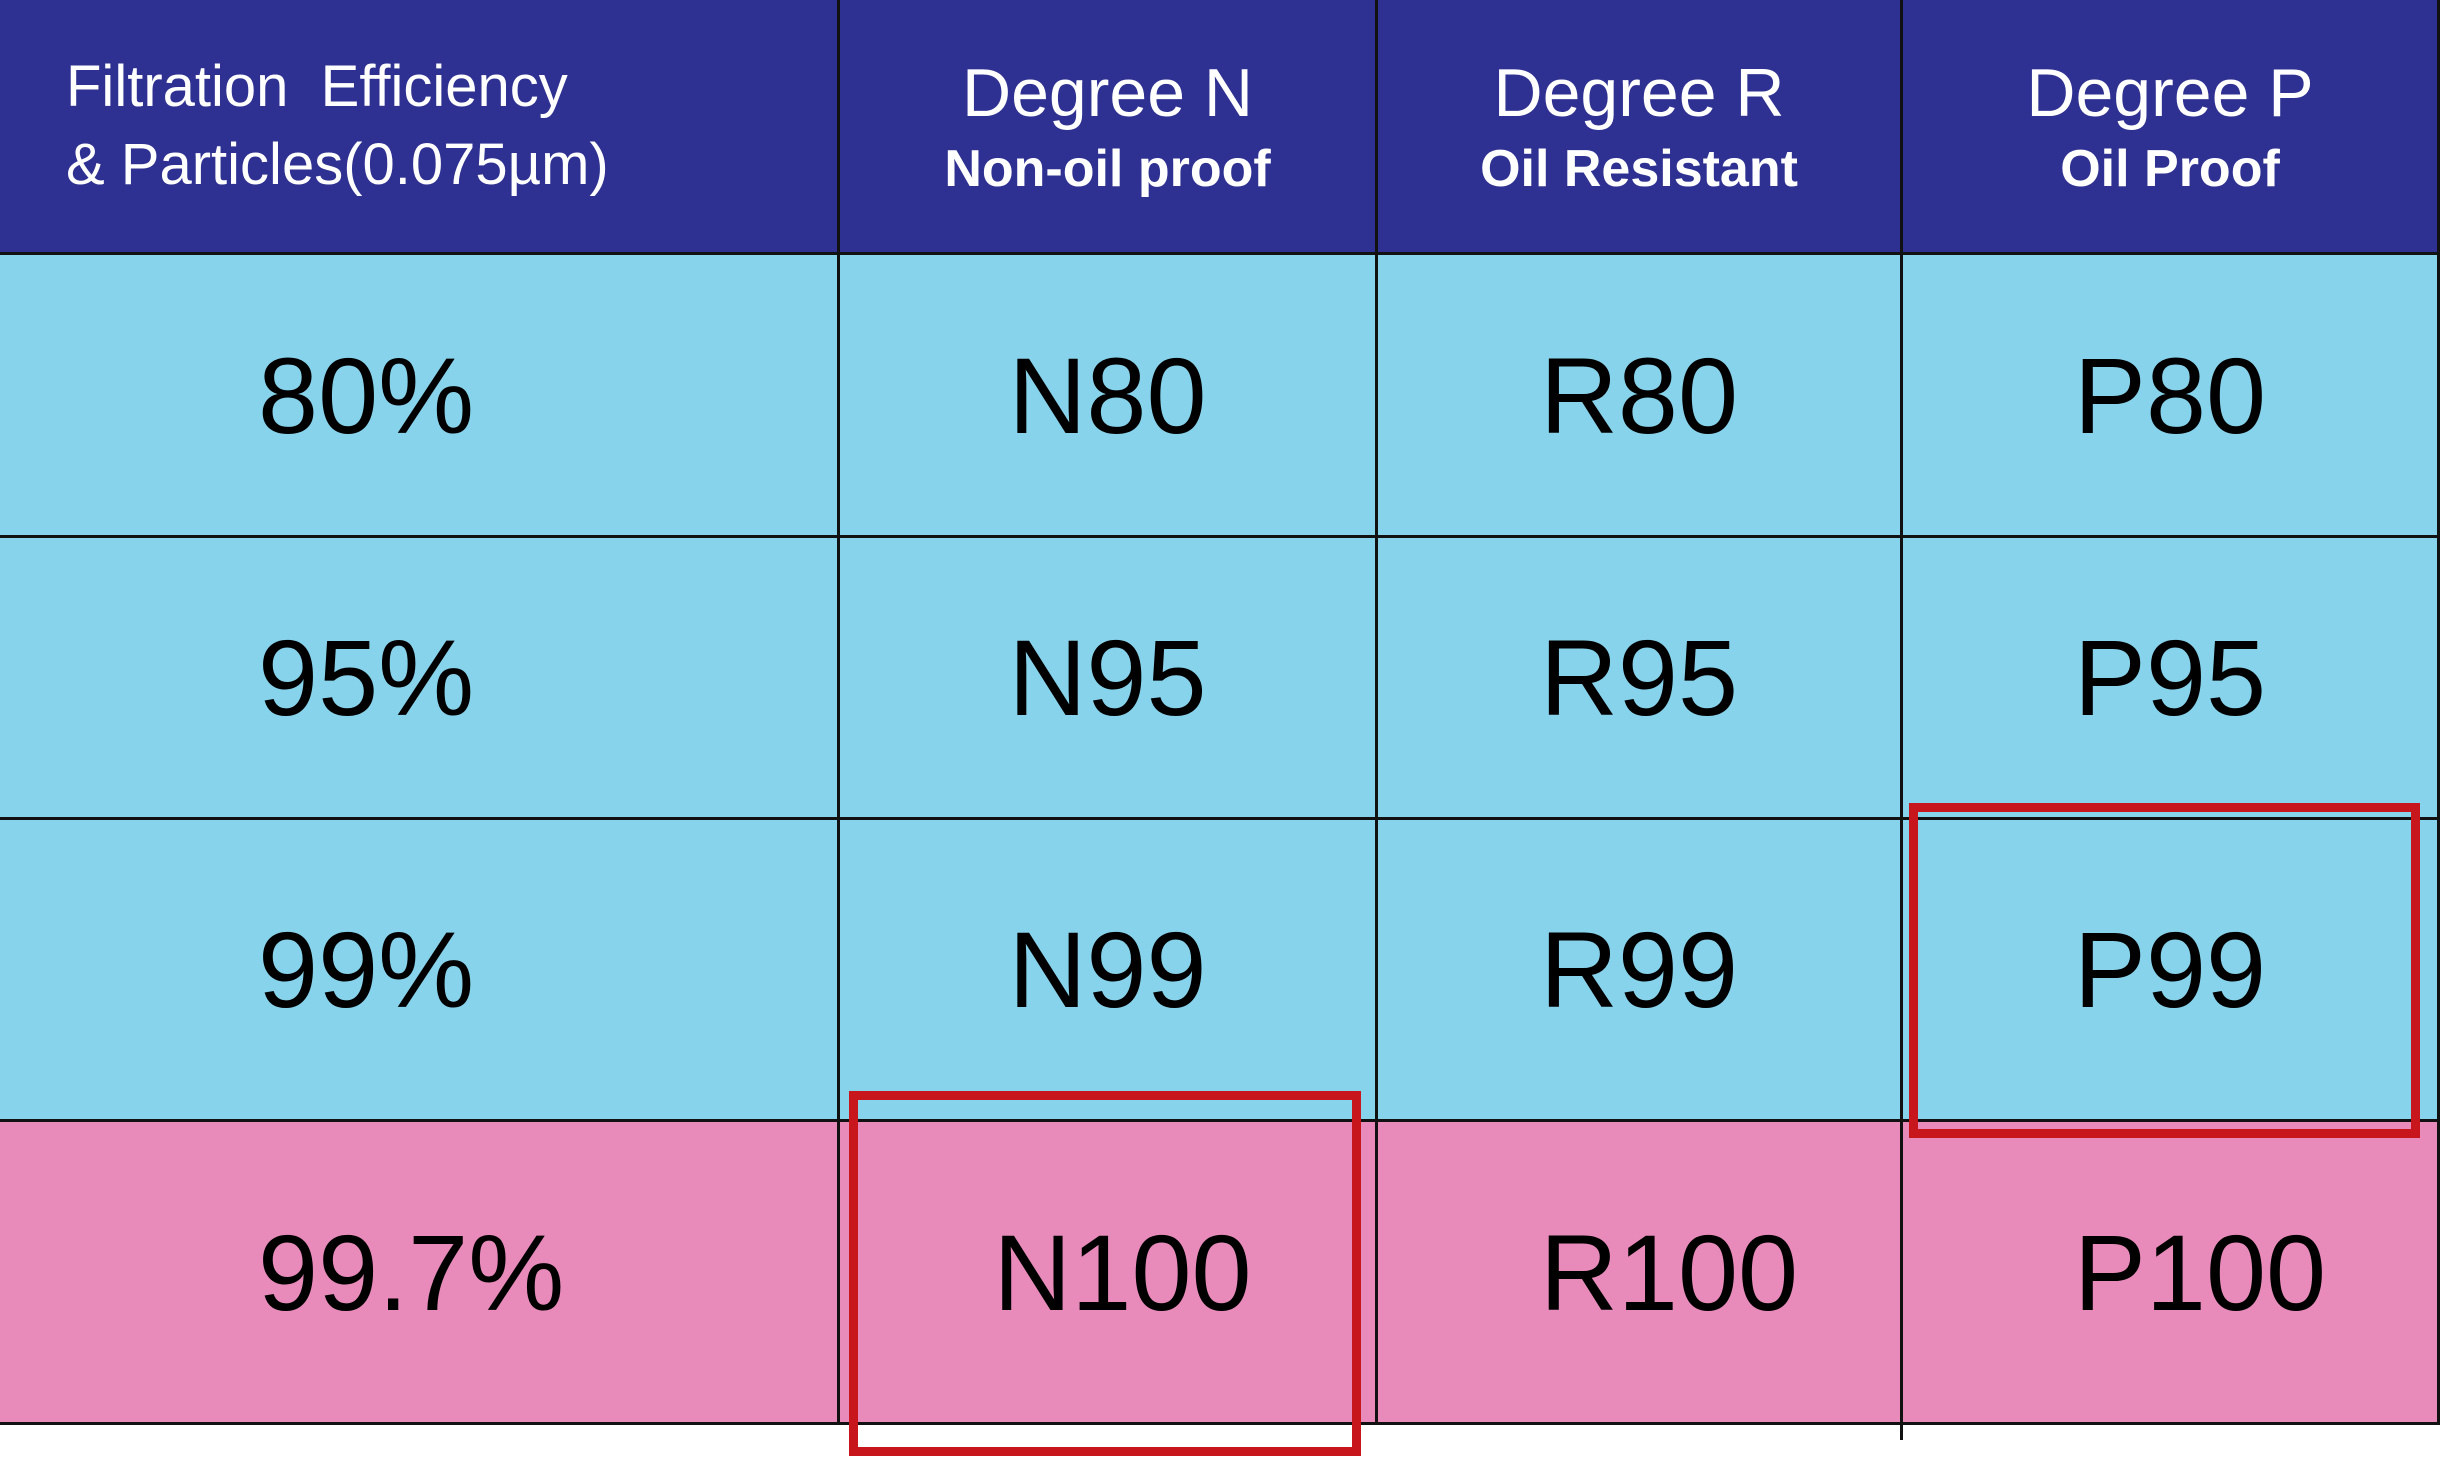 The width and height of the screenshot is (2440, 1468). What do you see at coordinates (420, 971) in the screenshot?
I see `row-99-efficiency: 99%` at bounding box center [420, 971].